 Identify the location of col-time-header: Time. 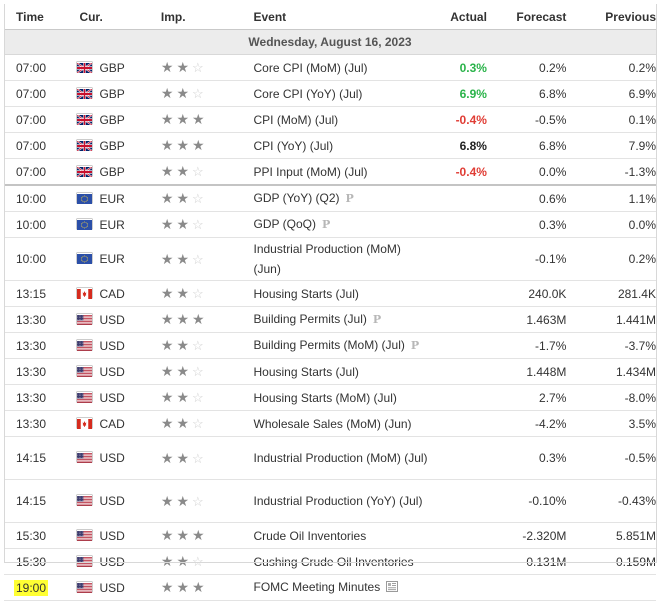
(39, 17).